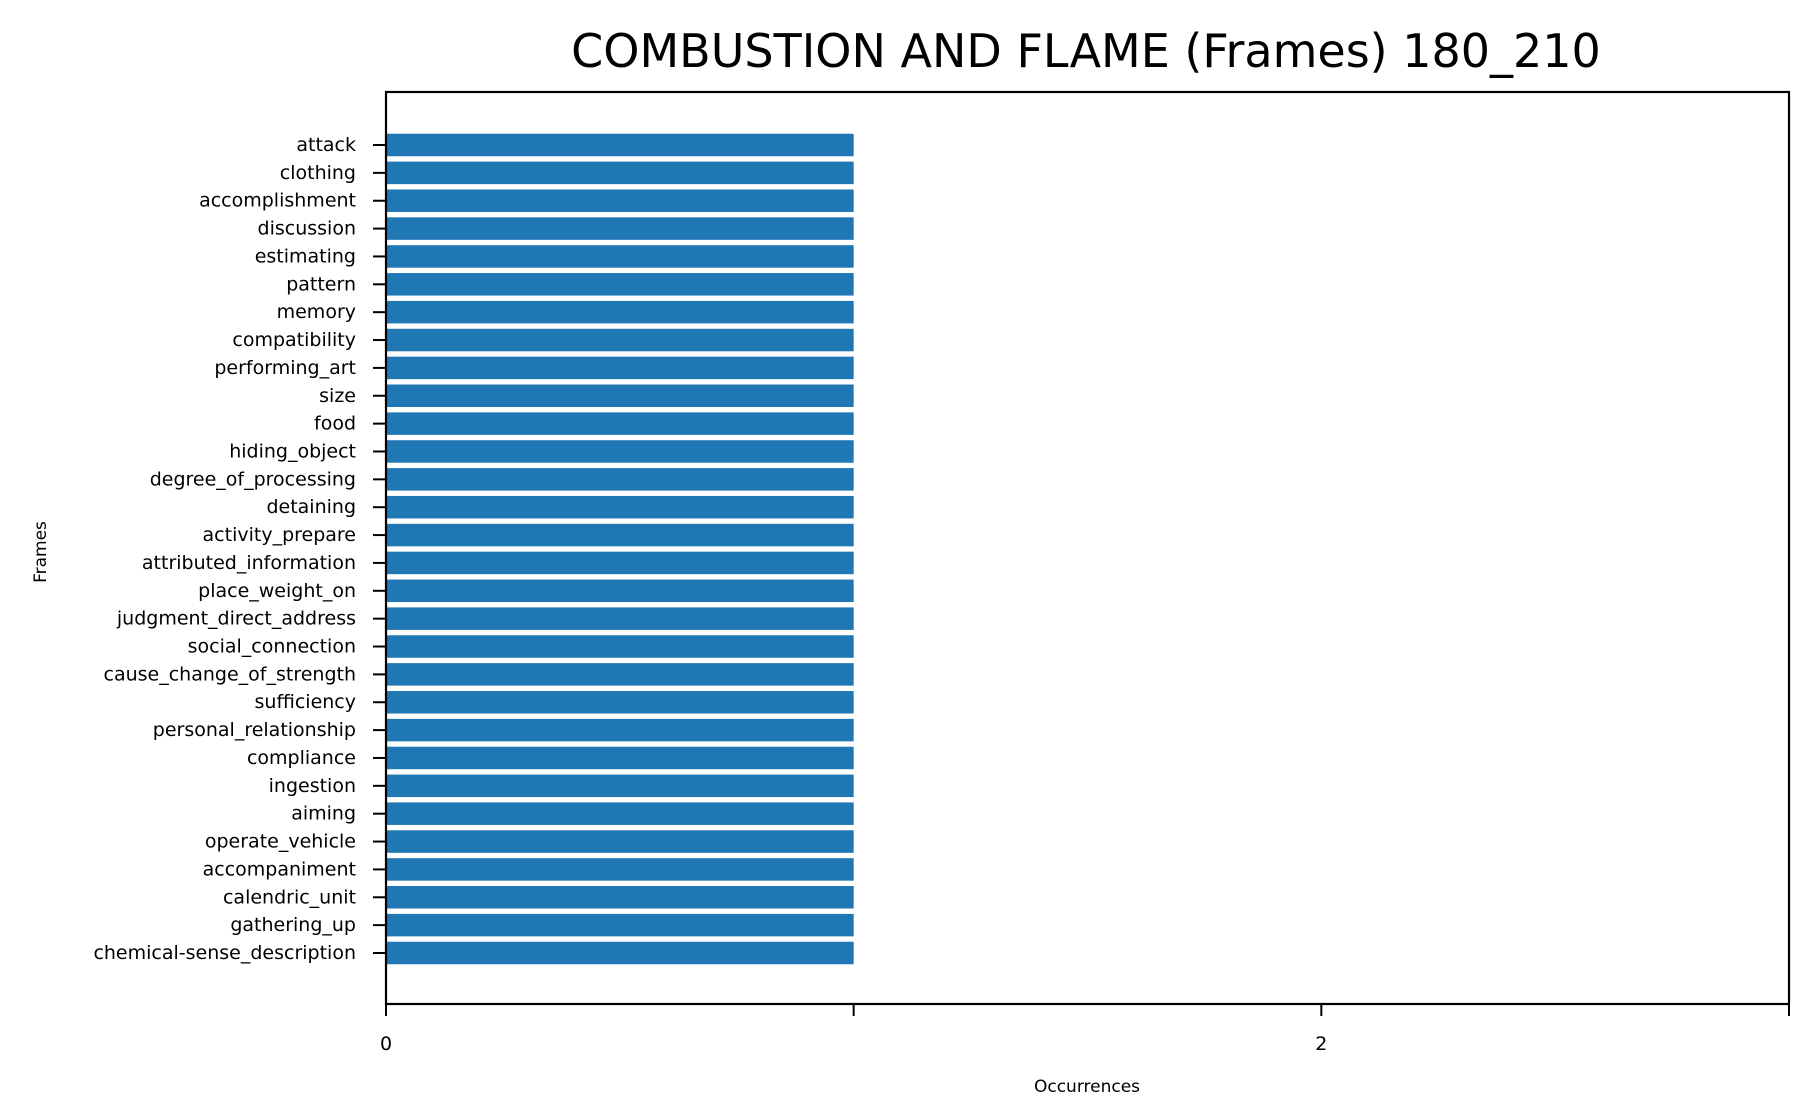  I want to click on bar-pattern, so click(620, 284).